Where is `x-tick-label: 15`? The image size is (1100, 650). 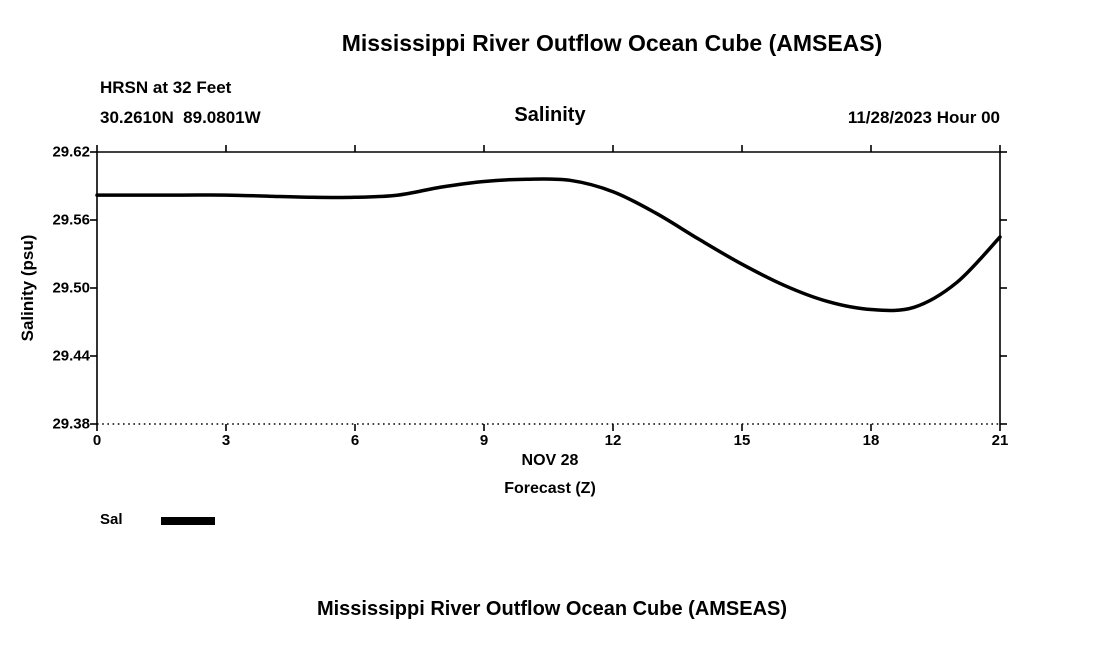
x-tick-label: 15 is located at coordinates (742, 440).